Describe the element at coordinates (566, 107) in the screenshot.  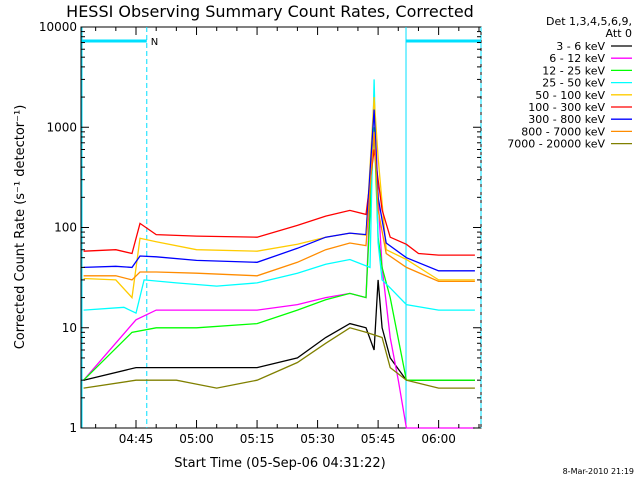
I see `legend-label: 100 - 300 keV` at that location.